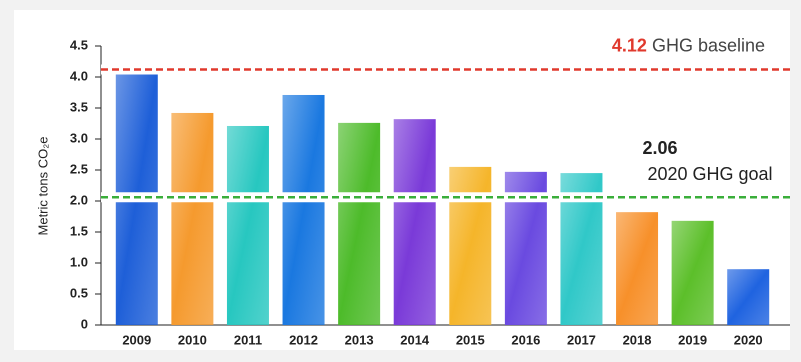  I want to click on x-tick-label: 2020, so click(748, 339).